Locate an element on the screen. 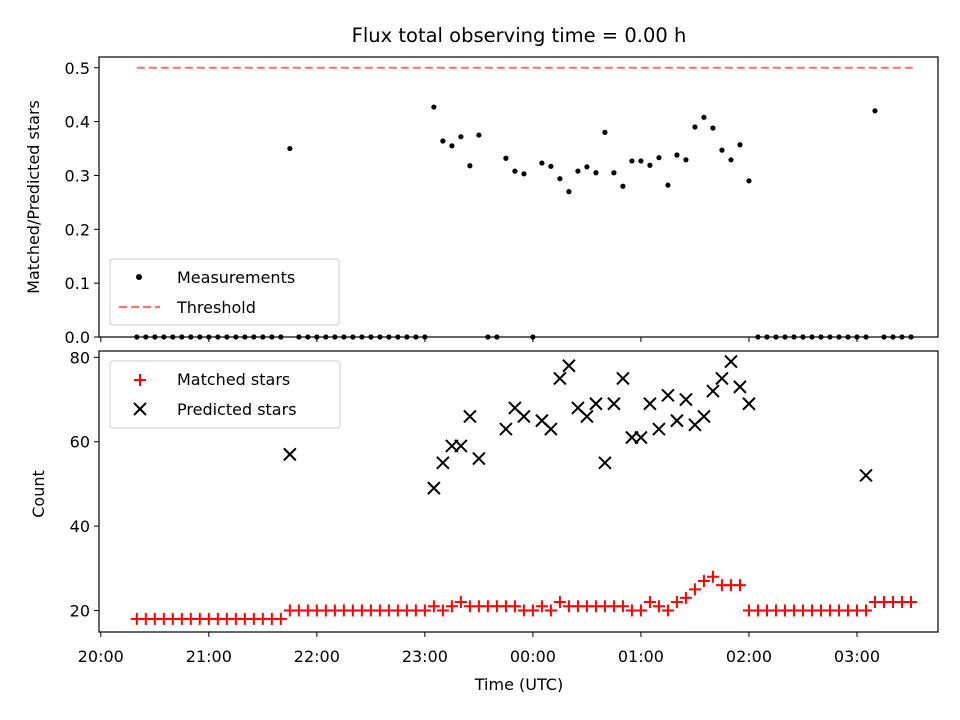 This screenshot has width=960, height=720. legend-measurements-marker is located at coordinates (139, 277).